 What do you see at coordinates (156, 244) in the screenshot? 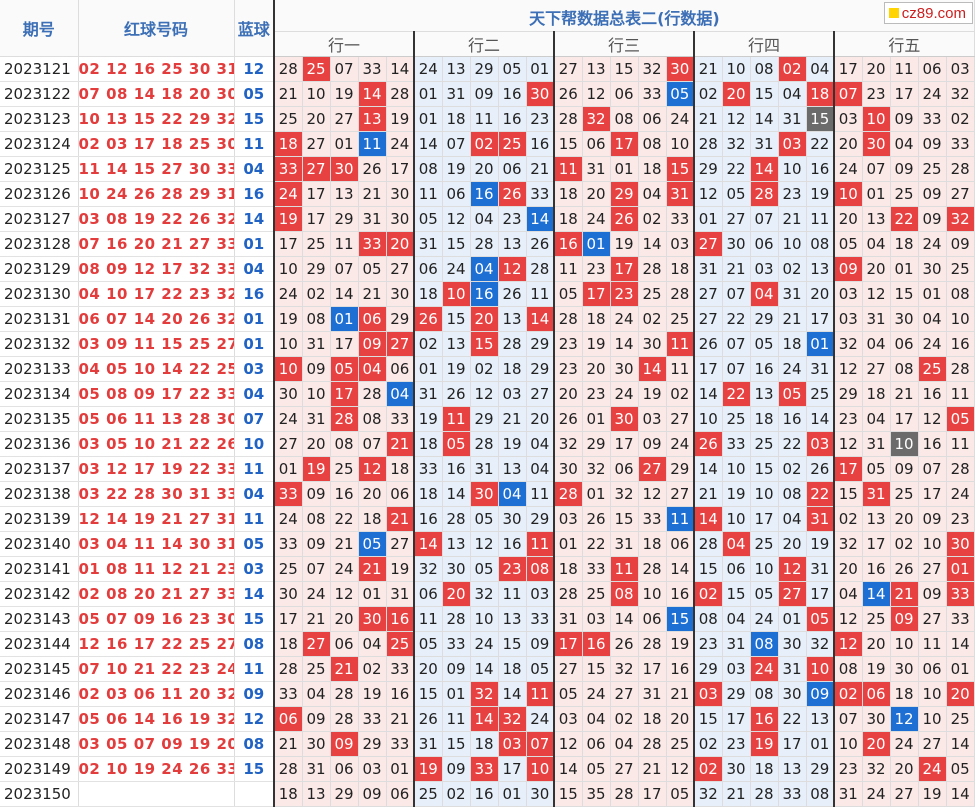
I see `red-balls-cell: 07 16 20 21 27 33` at bounding box center [156, 244].